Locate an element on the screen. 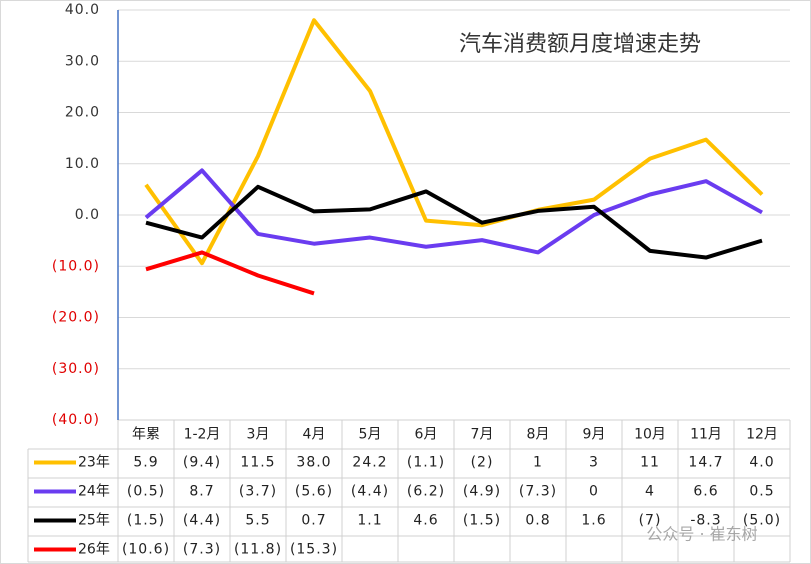 This screenshot has width=811, height=564. table-value: 14.7 is located at coordinates (705, 463).